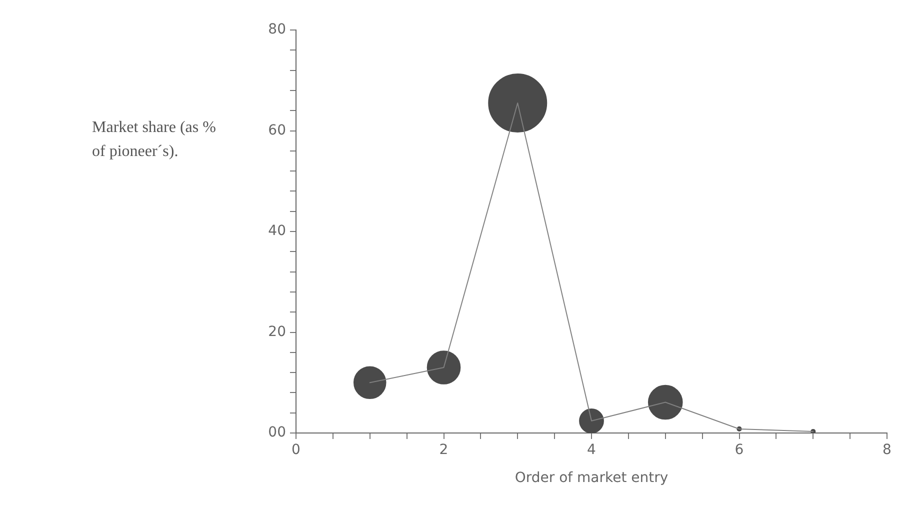 This screenshot has height=511, width=917. I want to click on y-tick-label: 00, so click(277, 432).